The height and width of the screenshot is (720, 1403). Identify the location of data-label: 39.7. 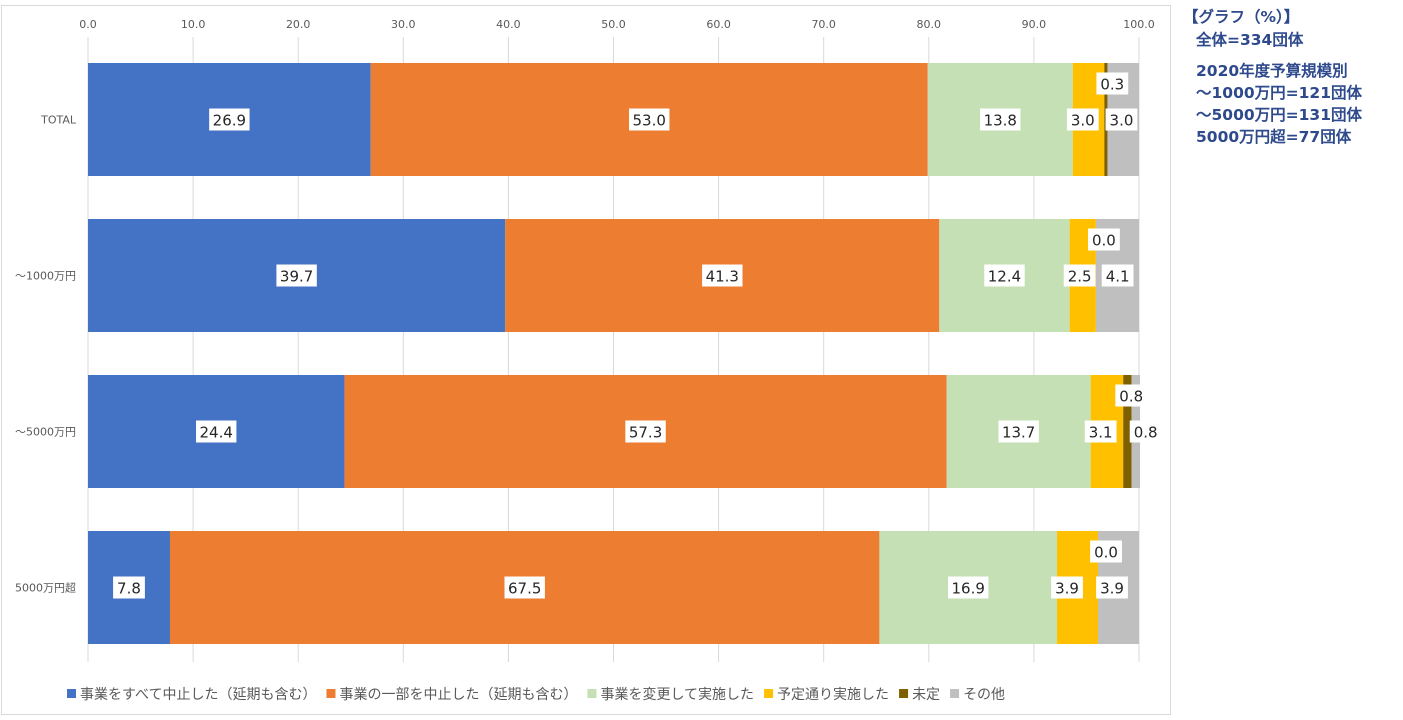
(296, 277).